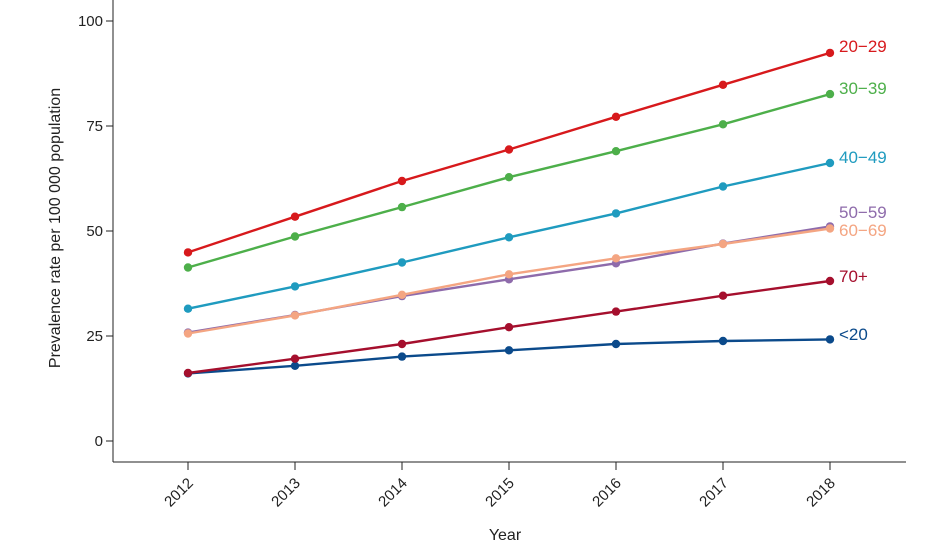  Describe the element at coordinates (94, 126) in the screenshot. I see `y-tick-label: 75` at that location.